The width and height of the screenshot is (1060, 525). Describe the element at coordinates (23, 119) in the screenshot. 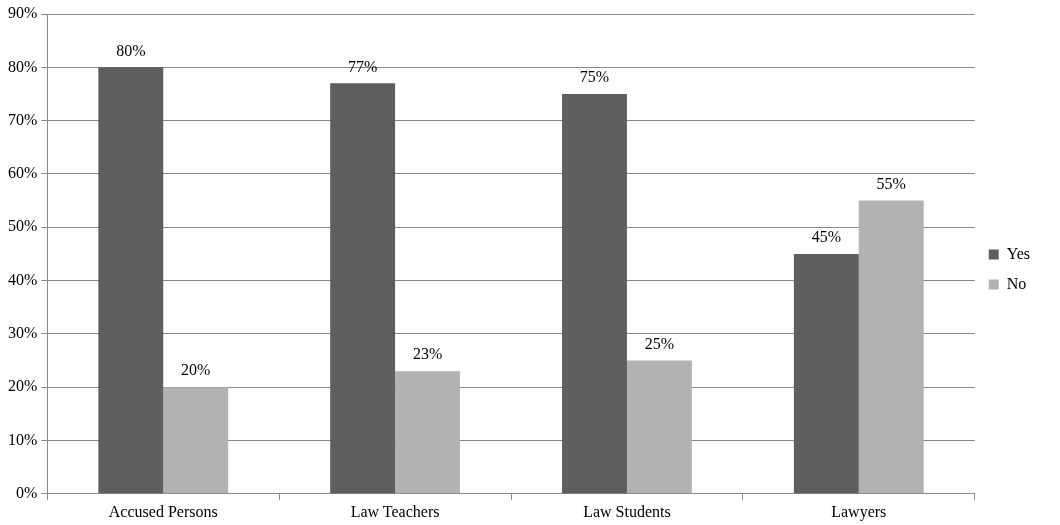

I see `y-tick-label: 70%` at that location.